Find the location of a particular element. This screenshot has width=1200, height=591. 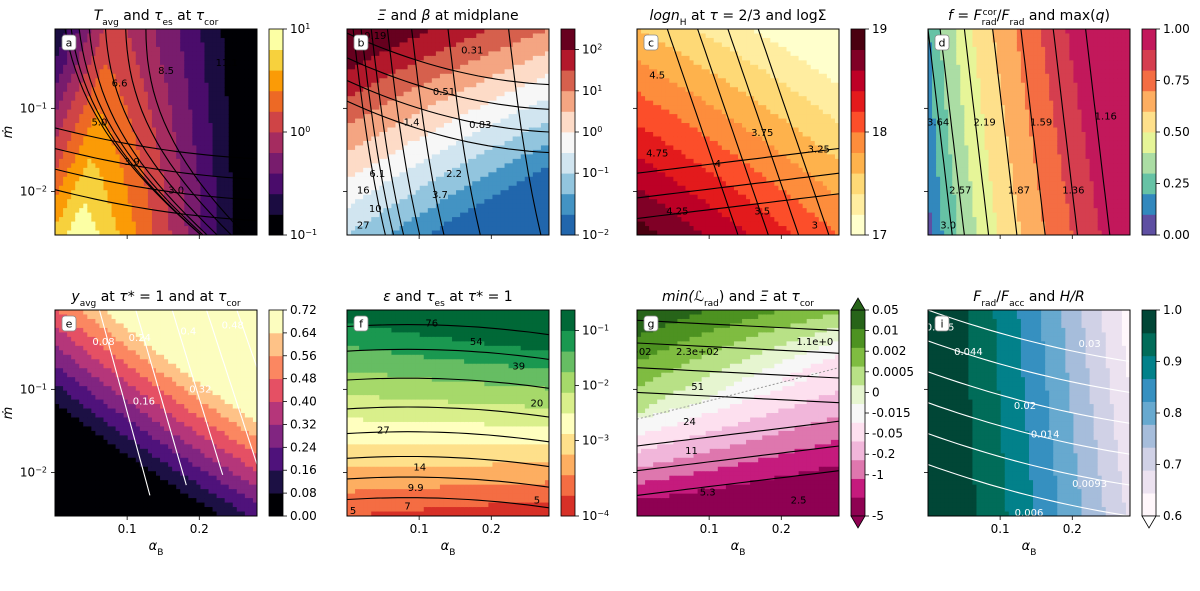

panel-label-box is located at coordinates (69, 42).